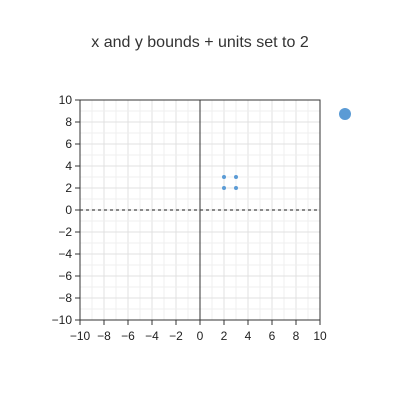 This screenshot has width=400, height=400. What do you see at coordinates (272, 336) in the screenshot?
I see `x-tick-label: 6` at bounding box center [272, 336].